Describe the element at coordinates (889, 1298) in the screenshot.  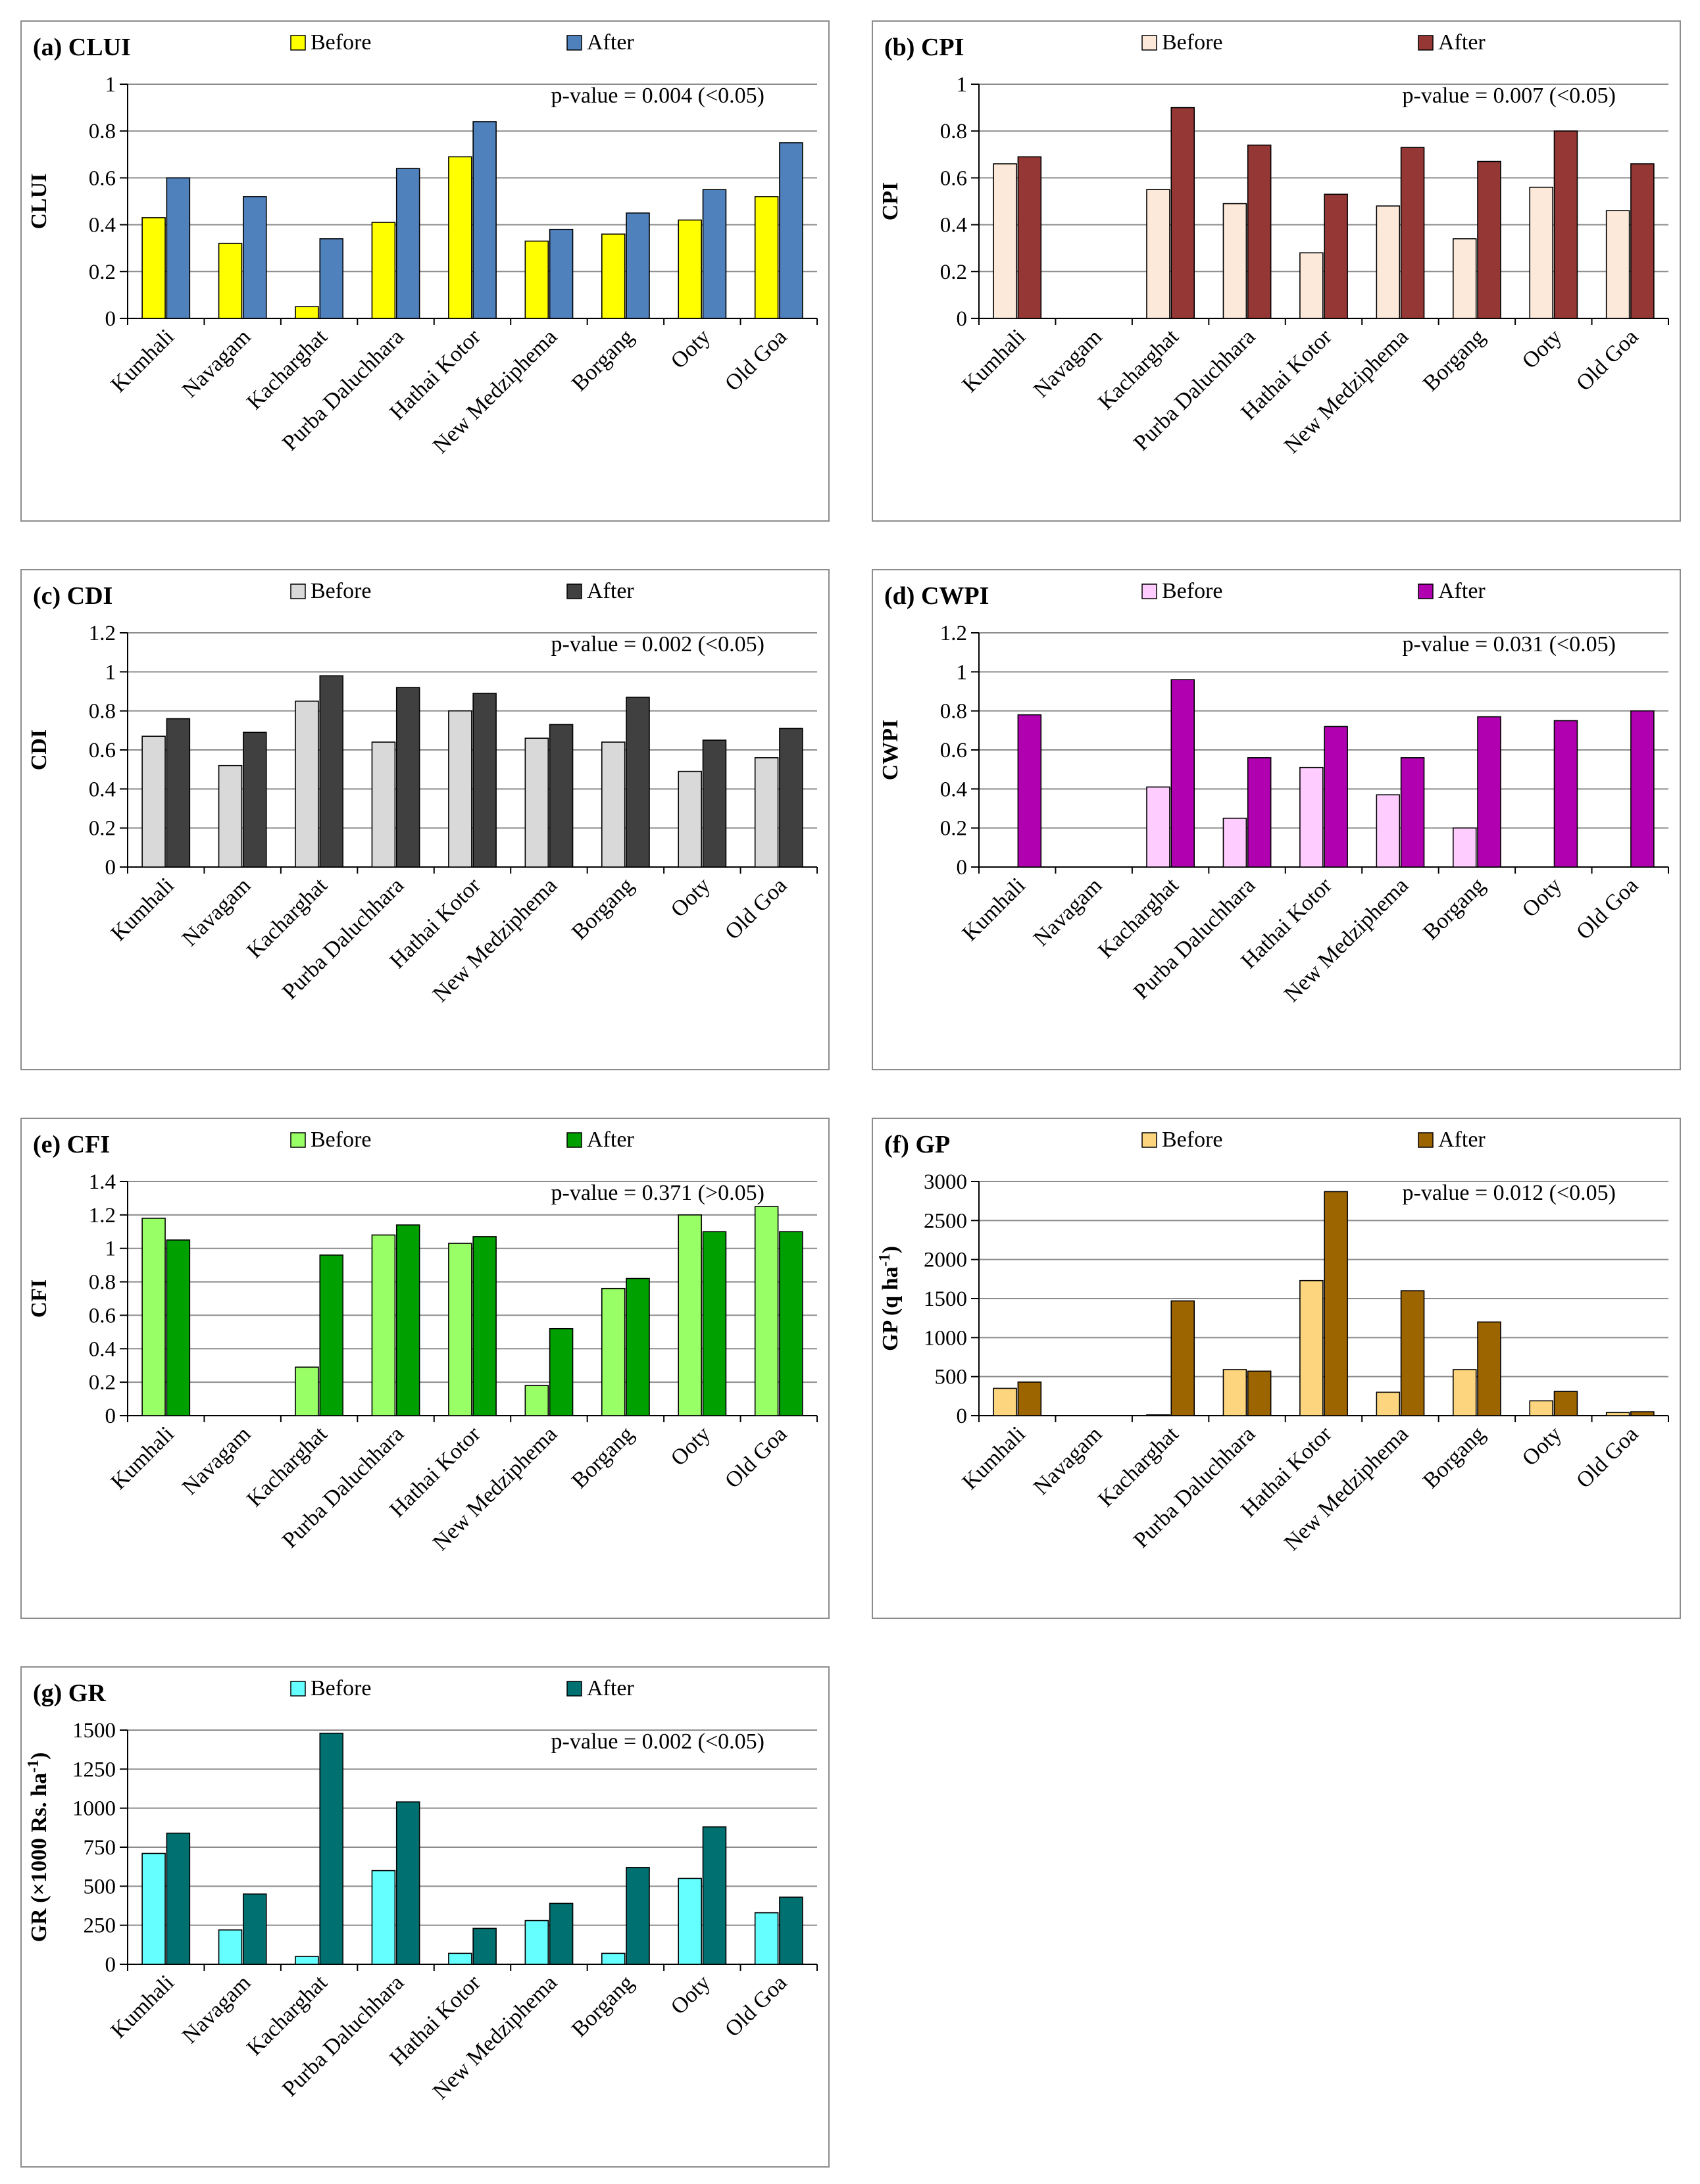
I see `y-axis-label: GP (q ha-1)` at that location.